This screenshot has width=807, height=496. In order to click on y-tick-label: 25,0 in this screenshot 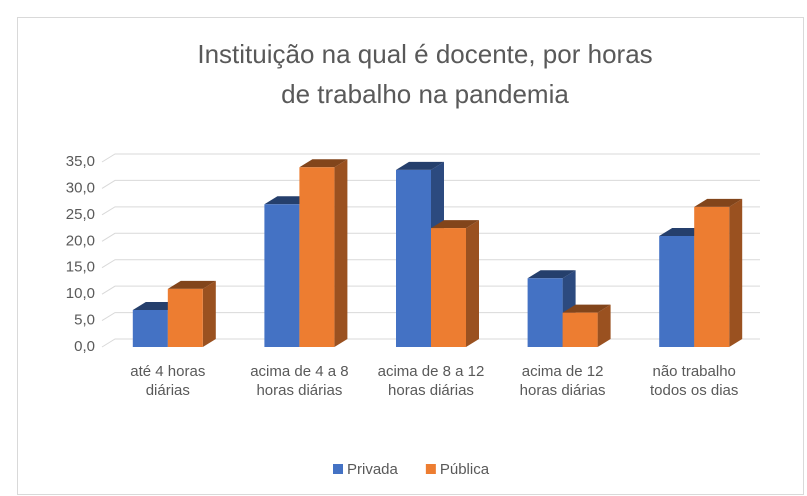, I will do `click(80, 214)`.